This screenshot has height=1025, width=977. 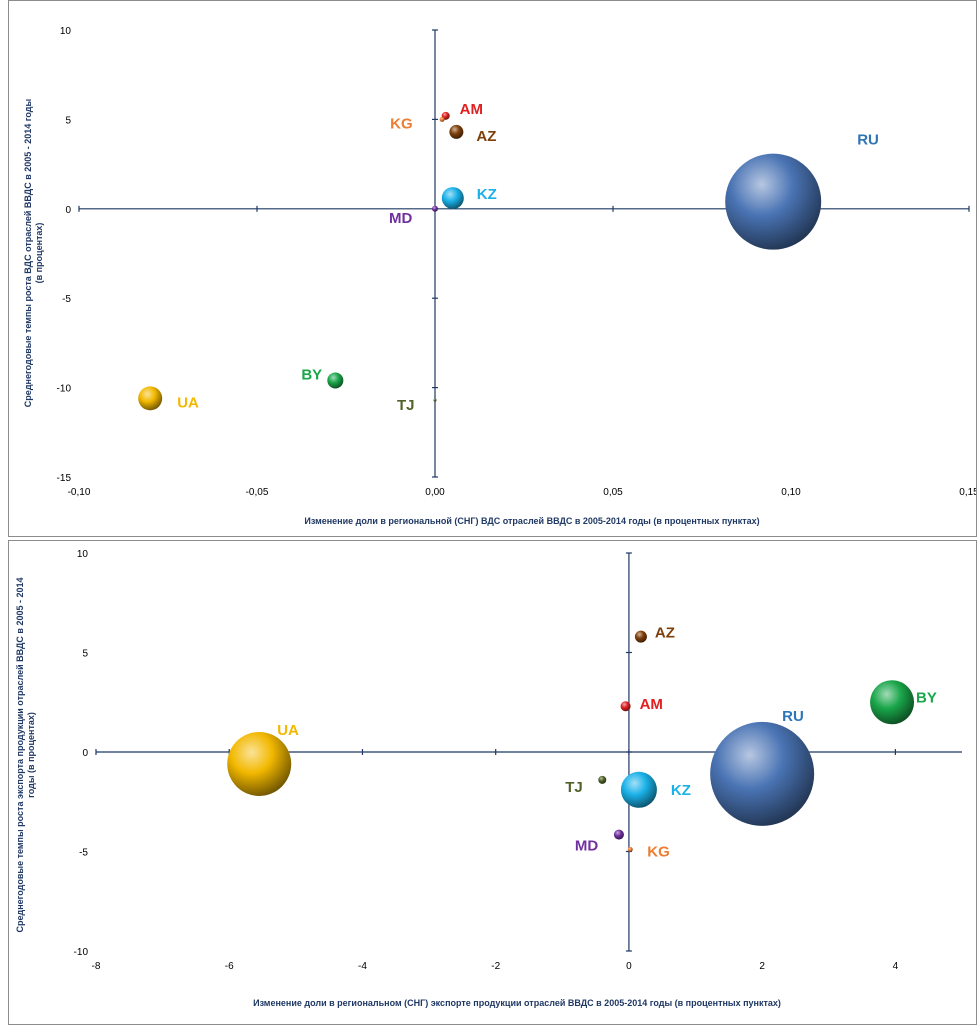 I want to click on x-tick-label: 0,00, so click(x=435, y=492).